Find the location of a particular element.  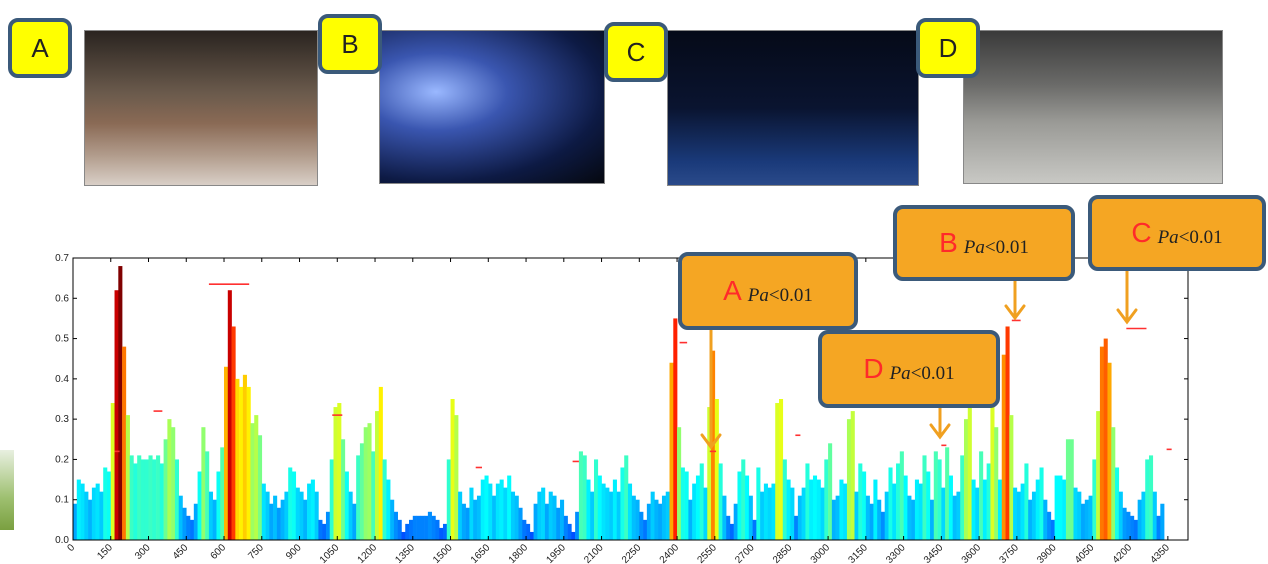

x-tick-label: 1500 is located at coordinates (443, 553).